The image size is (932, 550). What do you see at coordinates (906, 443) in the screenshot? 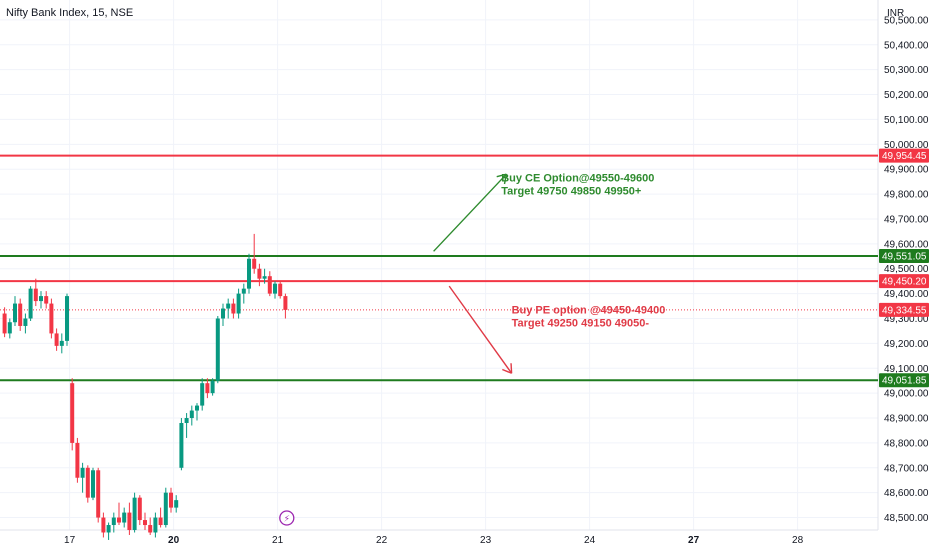
I see `price-tick-label: 48,800.00` at bounding box center [906, 443].